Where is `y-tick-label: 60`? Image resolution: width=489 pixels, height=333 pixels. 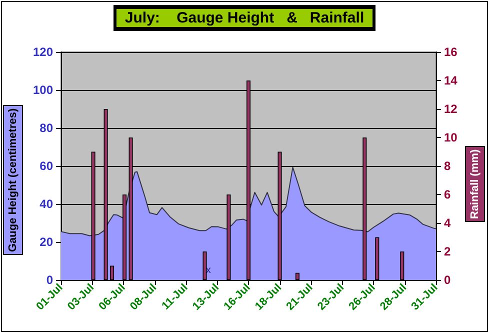 y-tick-label: 60 is located at coordinates (47, 166).